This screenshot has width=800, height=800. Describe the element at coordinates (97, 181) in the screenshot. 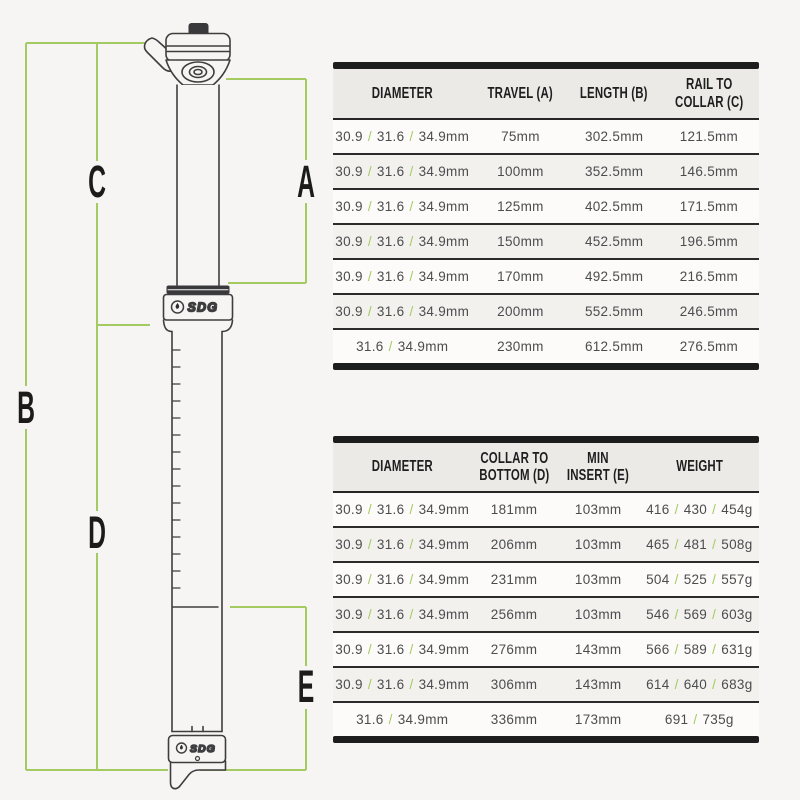

I see `dimension-label-c: C` at that location.